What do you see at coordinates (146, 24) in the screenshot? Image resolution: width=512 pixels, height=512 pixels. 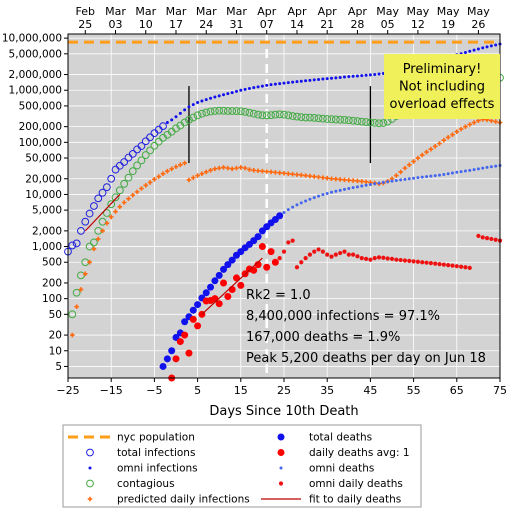 I see `date-tick-day: 10` at bounding box center [146, 24].